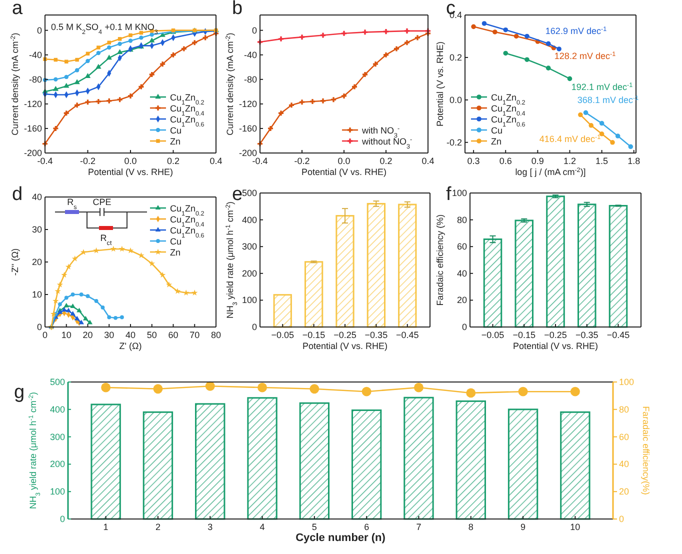  Describe the element at coordinates (624, 464) in the screenshot. I see `y2-tick-label: 40` at that location.